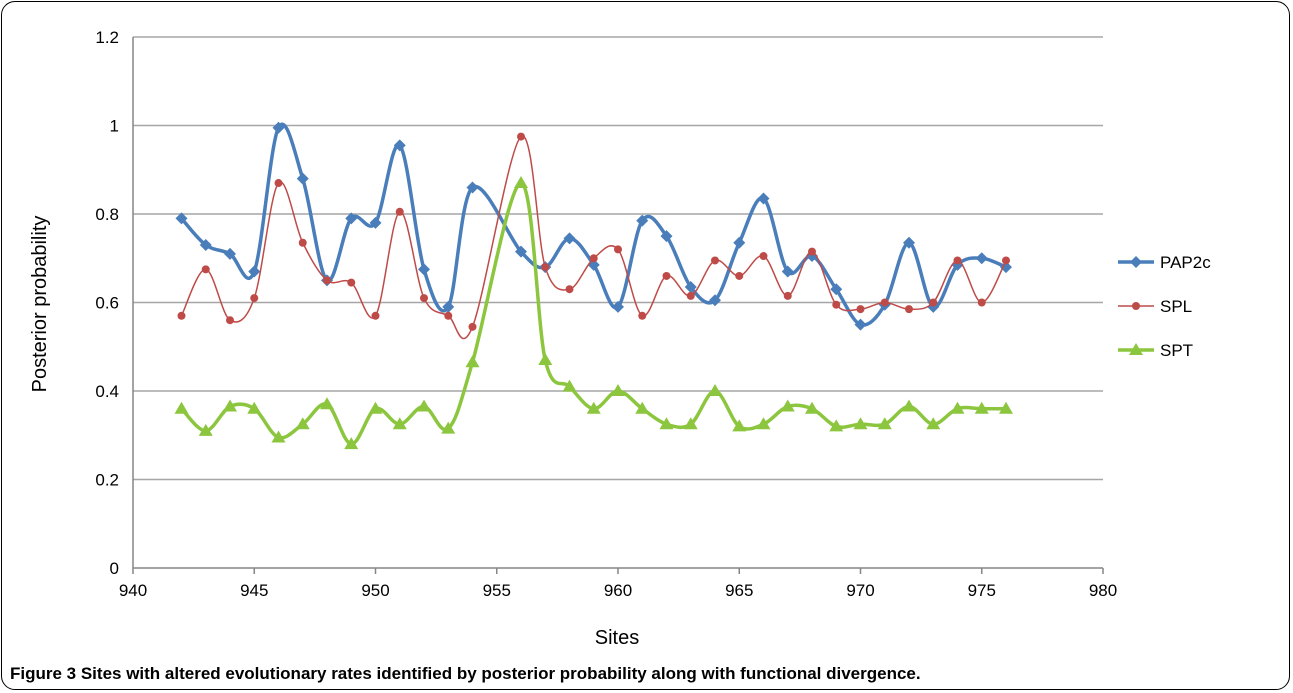 This screenshot has width=1293, height=693. Describe the element at coordinates (114, 568) in the screenshot. I see `y-tick-label: 0` at that location.